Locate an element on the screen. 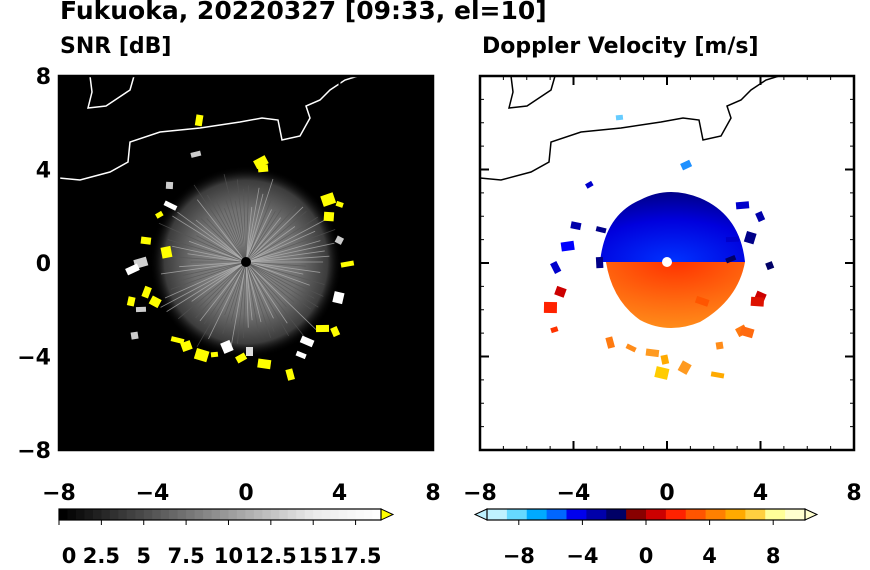  doppler-scattered-echoes is located at coordinates (659, 247).